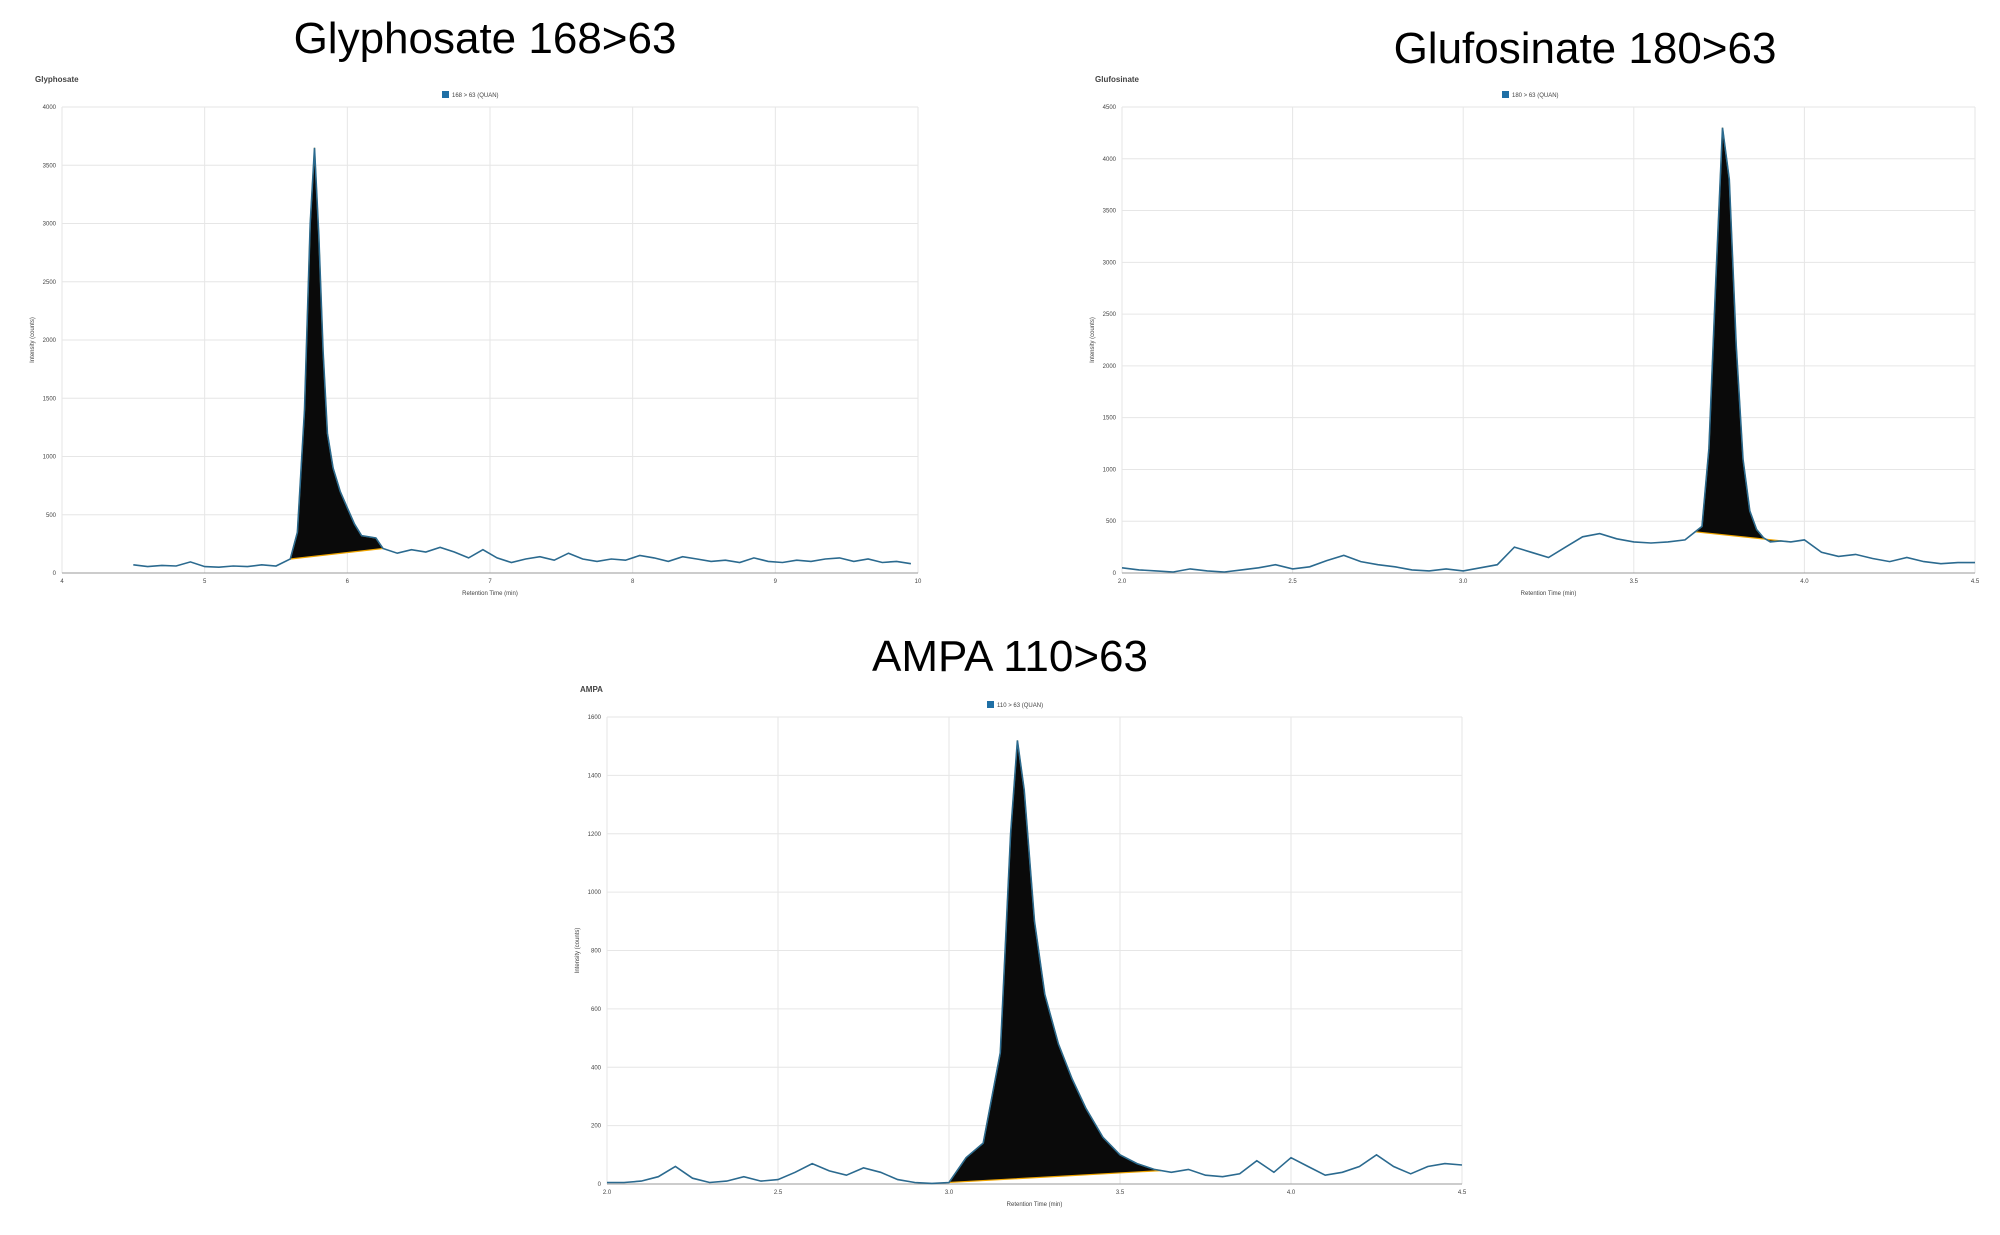 Image resolution: width=2000 pixels, height=1235 pixels. I want to click on y-tick-label: 800, so click(596, 952).